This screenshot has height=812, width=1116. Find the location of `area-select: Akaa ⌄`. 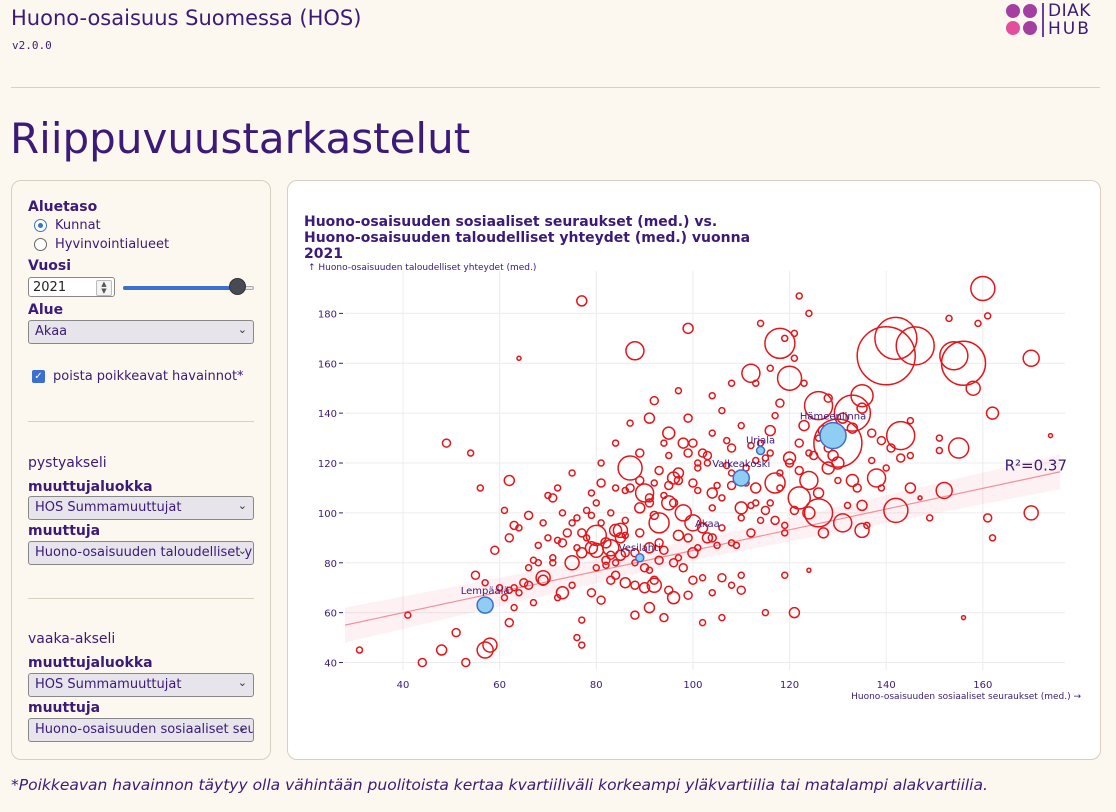

area-select: Akaa ⌄ is located at coordinates (141, 332).